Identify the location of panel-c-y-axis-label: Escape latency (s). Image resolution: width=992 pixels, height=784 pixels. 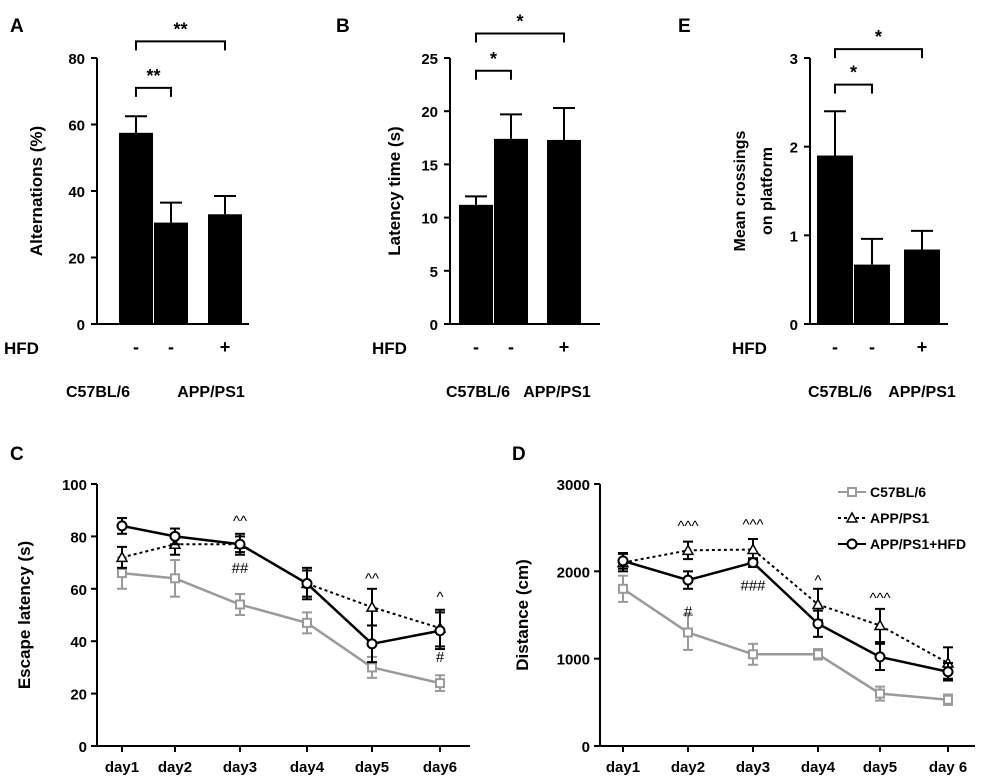
(24, 615).